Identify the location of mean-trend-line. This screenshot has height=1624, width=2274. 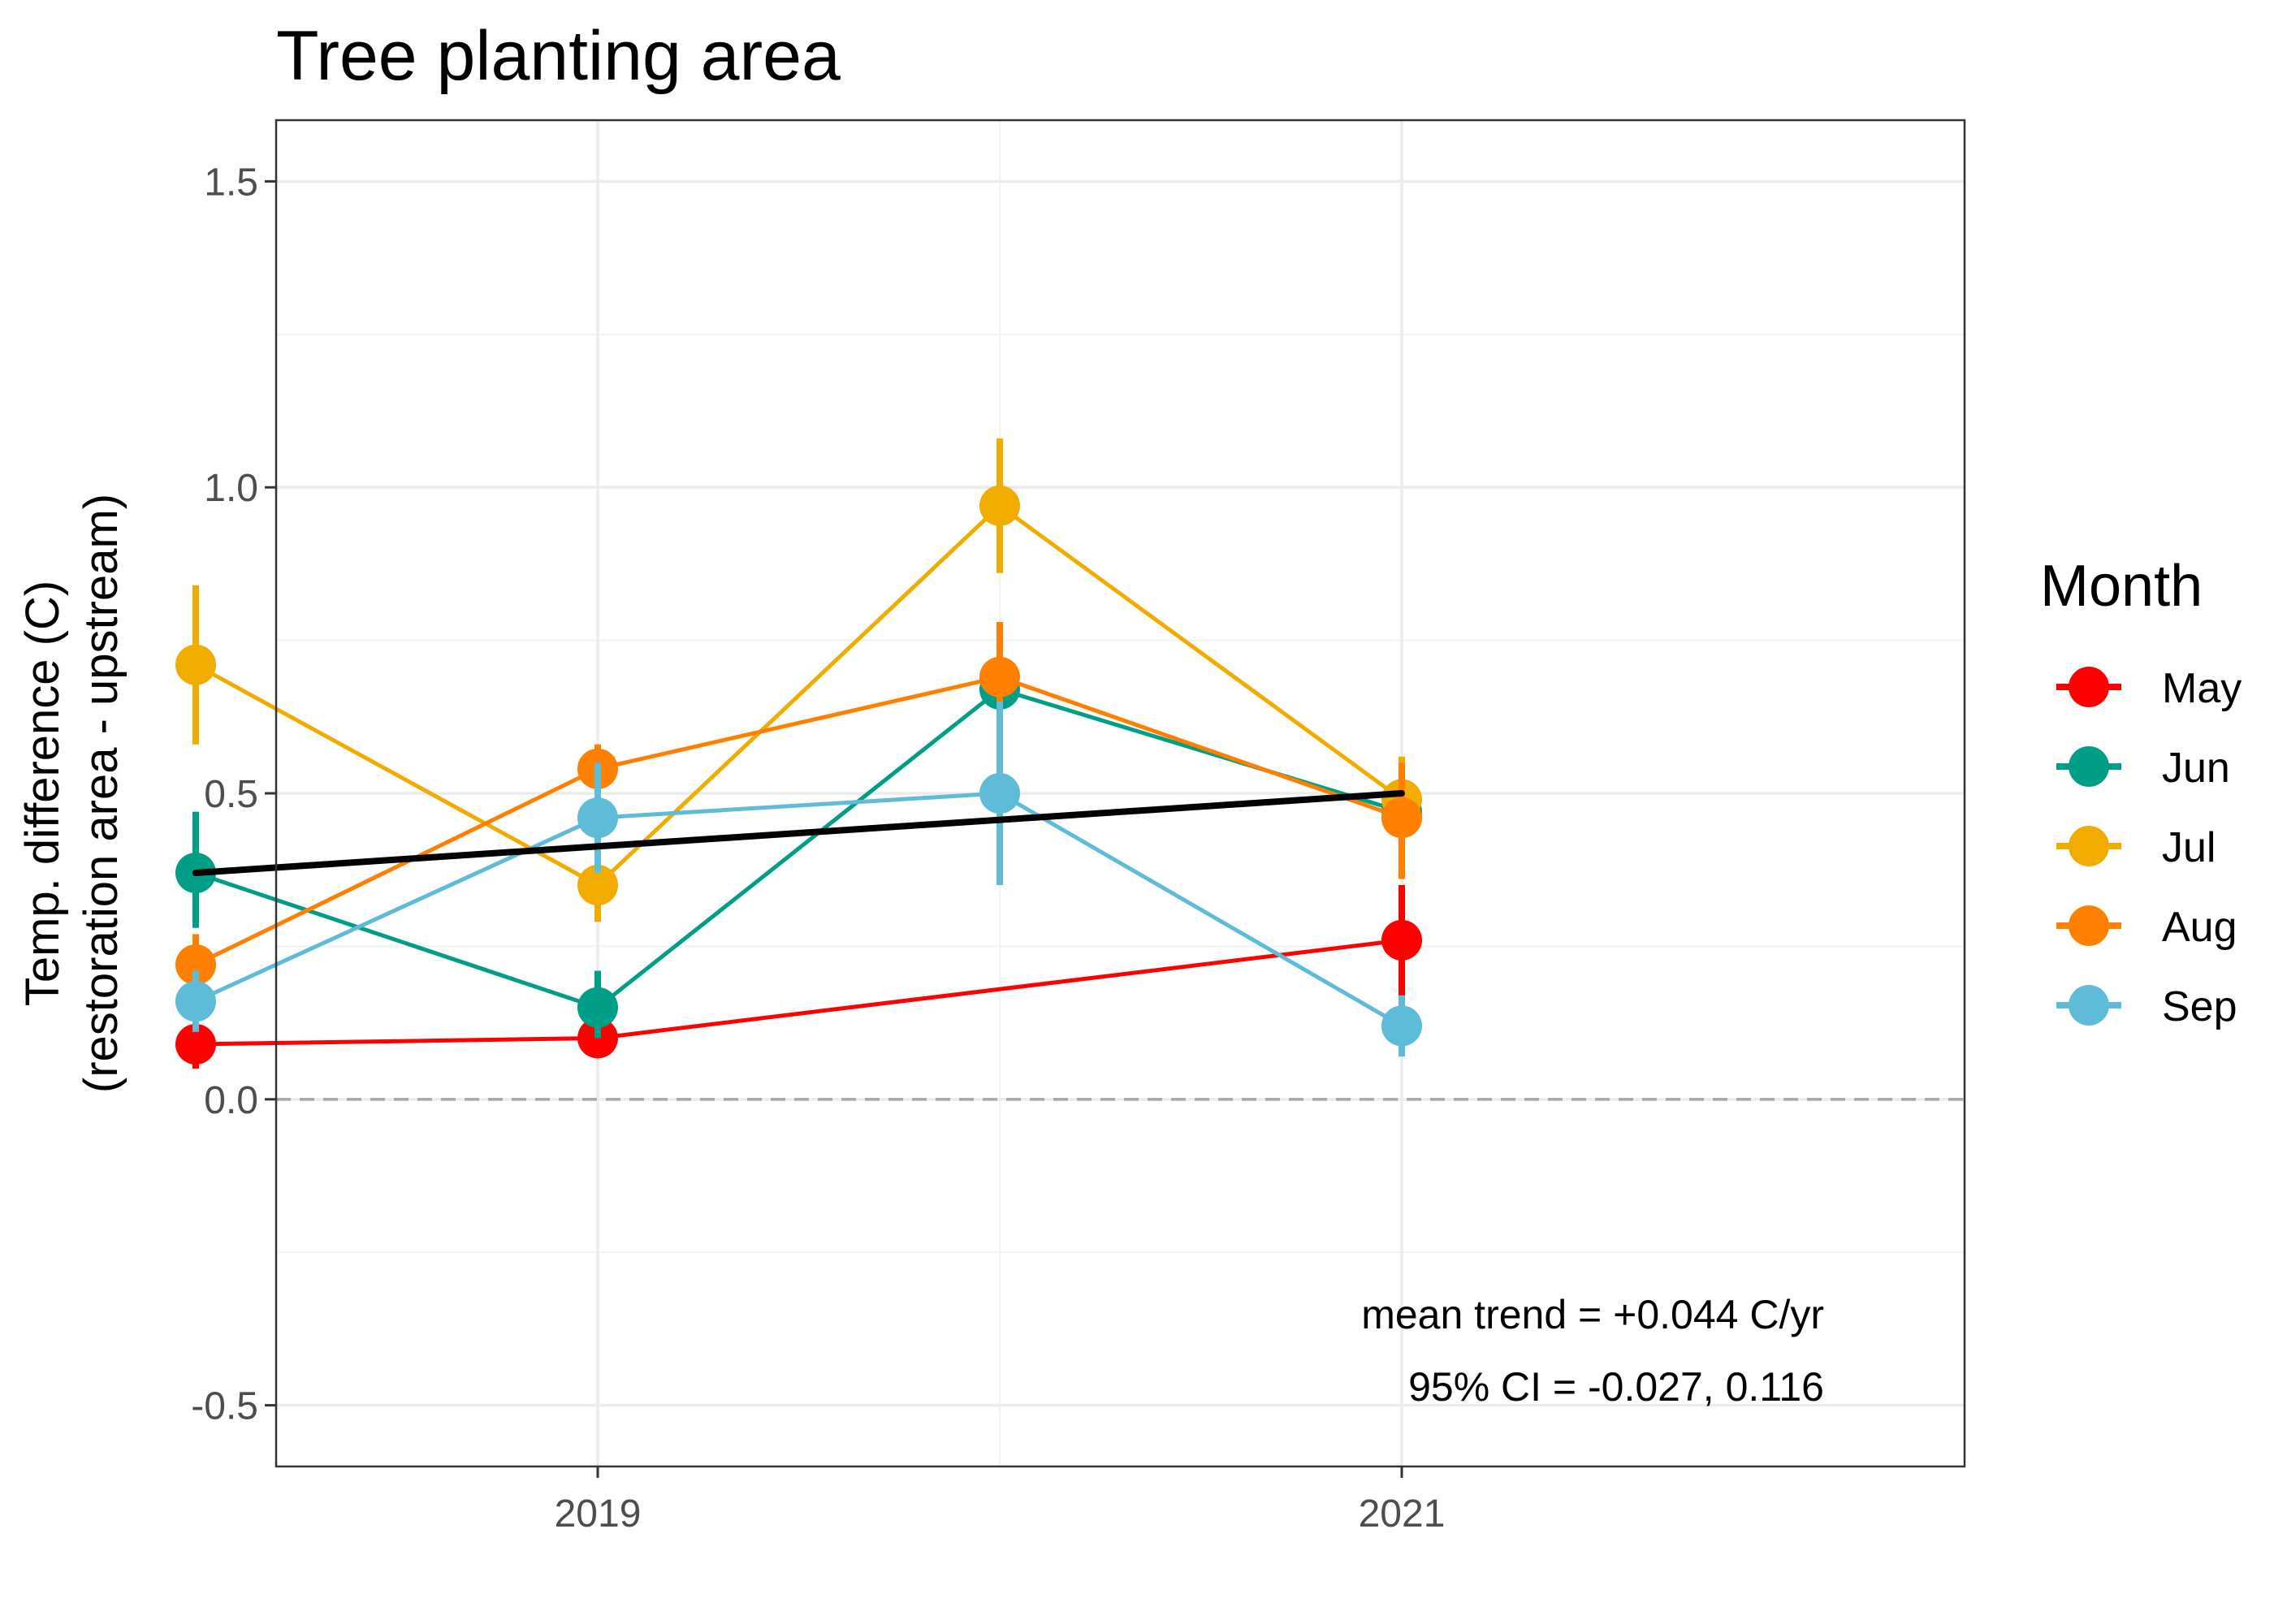
(798, 833).